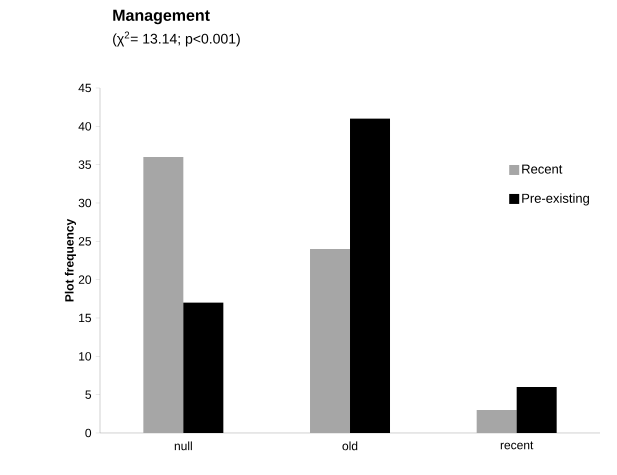  I want to click on x-tick-label: old, so click(350, 445).